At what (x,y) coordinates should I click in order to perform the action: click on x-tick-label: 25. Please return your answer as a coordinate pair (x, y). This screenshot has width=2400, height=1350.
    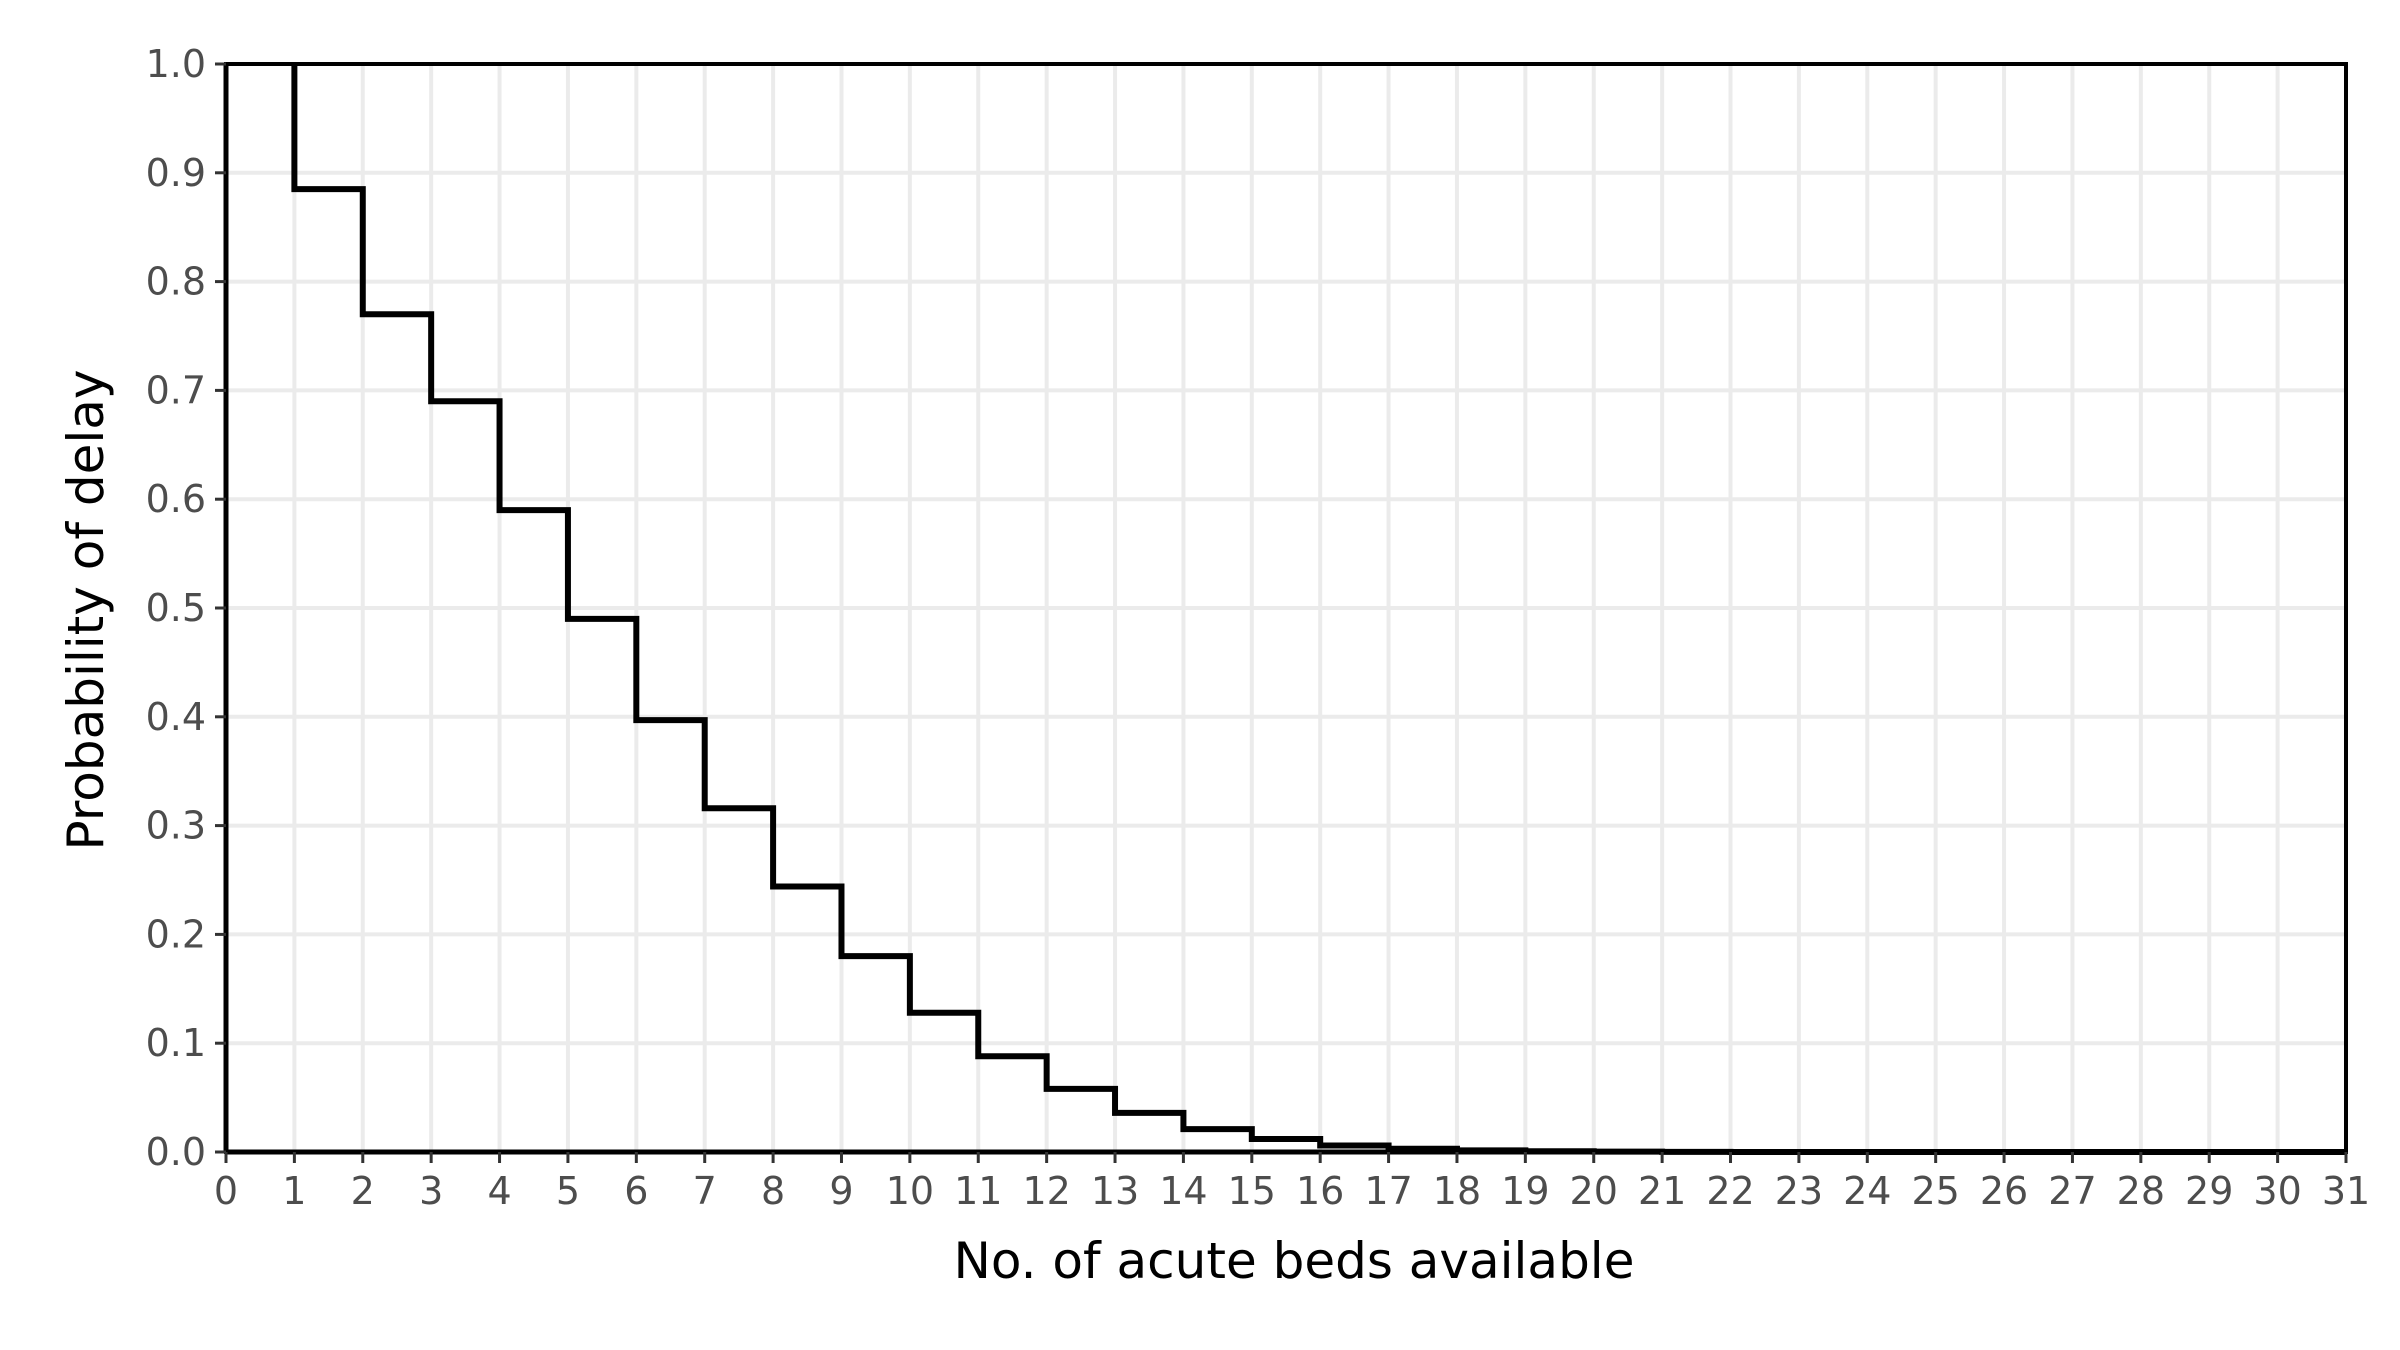
    Looking at the image, I should click on (1935, 1191).